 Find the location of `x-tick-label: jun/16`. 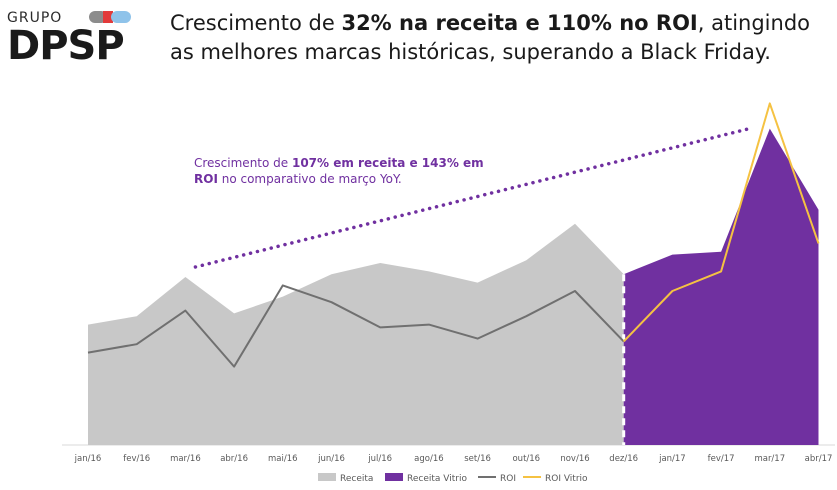

x-tick-label: jun/16 is located at coordinates (331, 459).